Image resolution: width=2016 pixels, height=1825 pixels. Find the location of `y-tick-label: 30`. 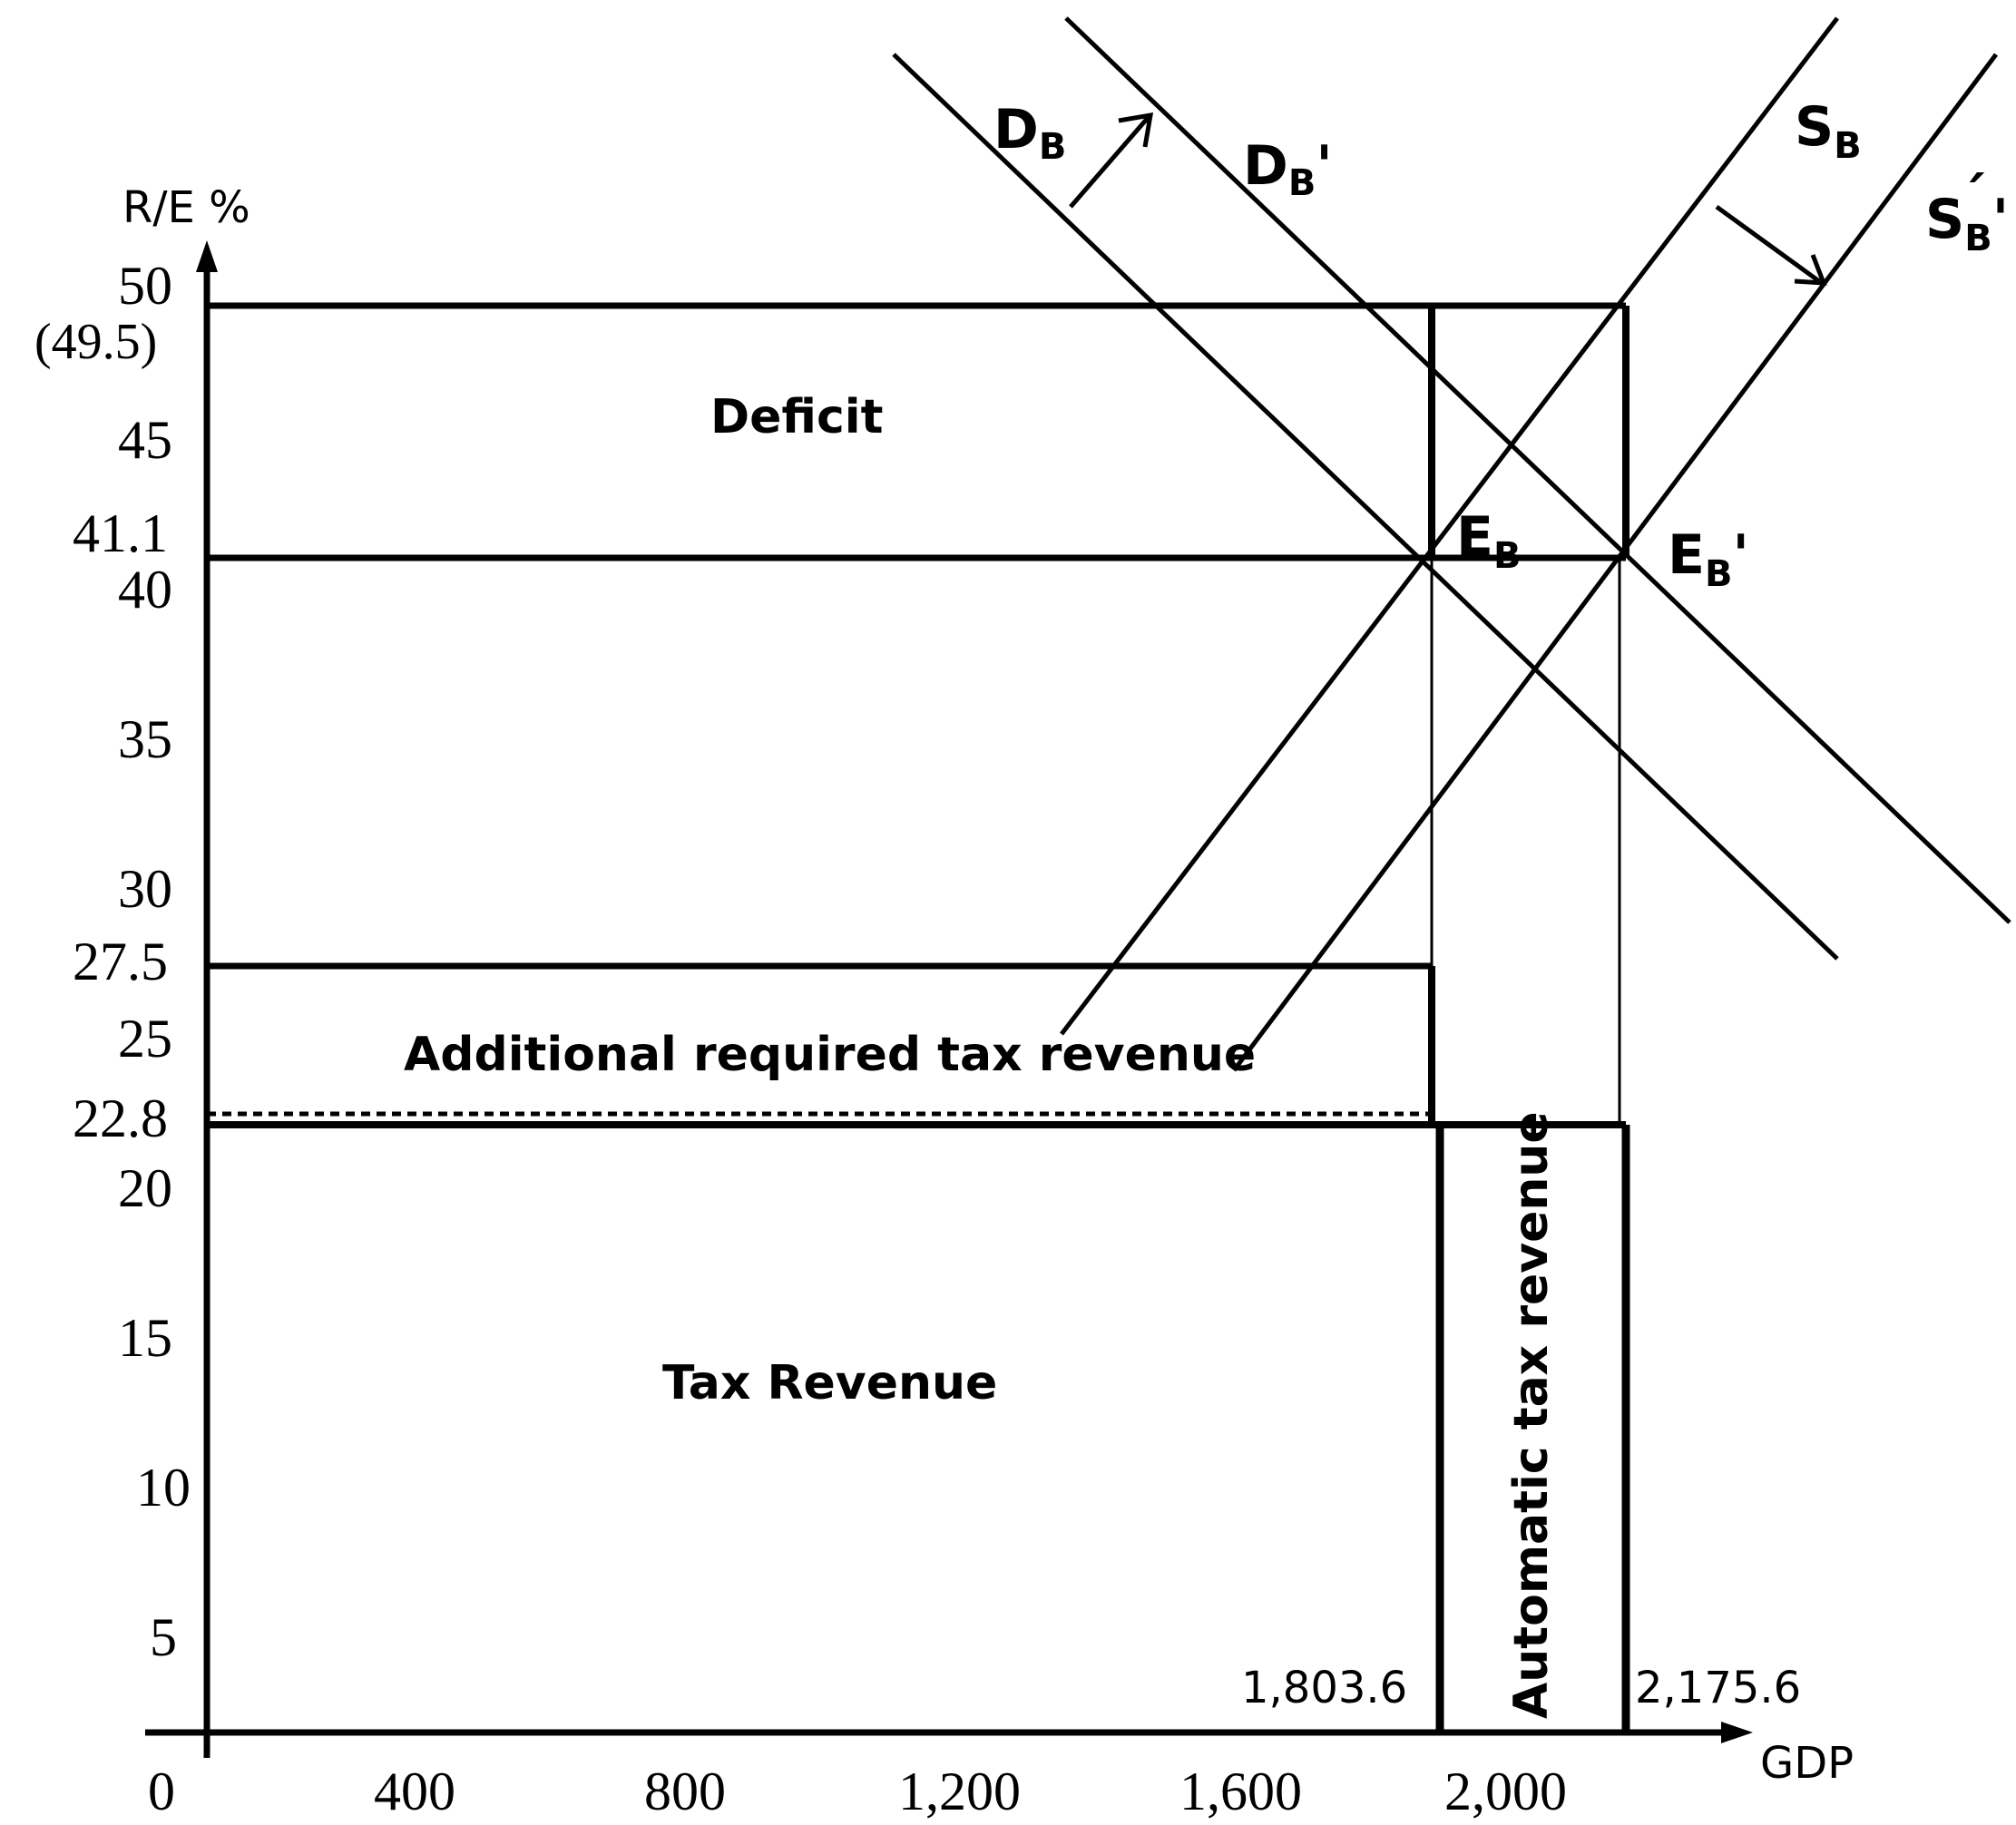

y-tick-label: 30 is located at coordinates (145, 889).